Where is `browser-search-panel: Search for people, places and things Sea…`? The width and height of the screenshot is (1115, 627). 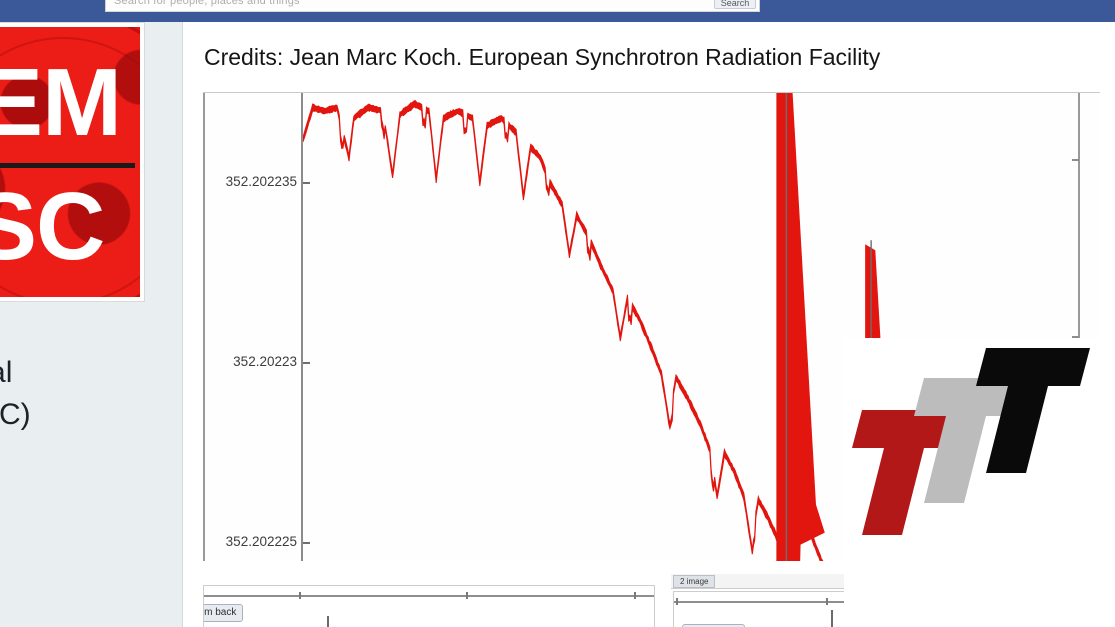 browser-search-panel: Search for people, places and things Sea… is located at coordinates (432, 6).